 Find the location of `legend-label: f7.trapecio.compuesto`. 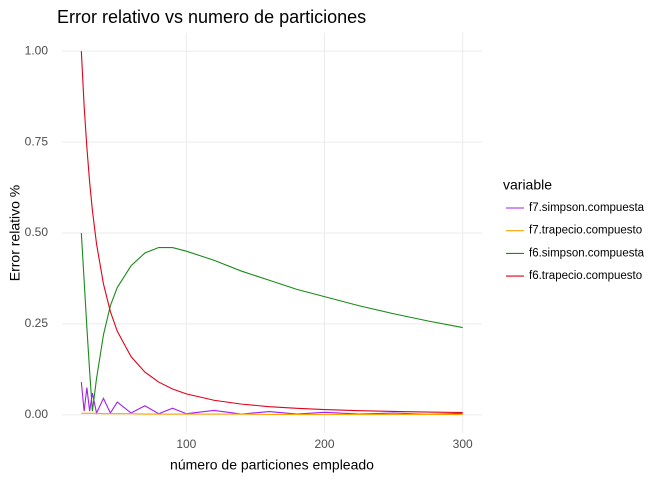

legend-label: f7.trapecio.compuesto is located at coordinates (585, 231).